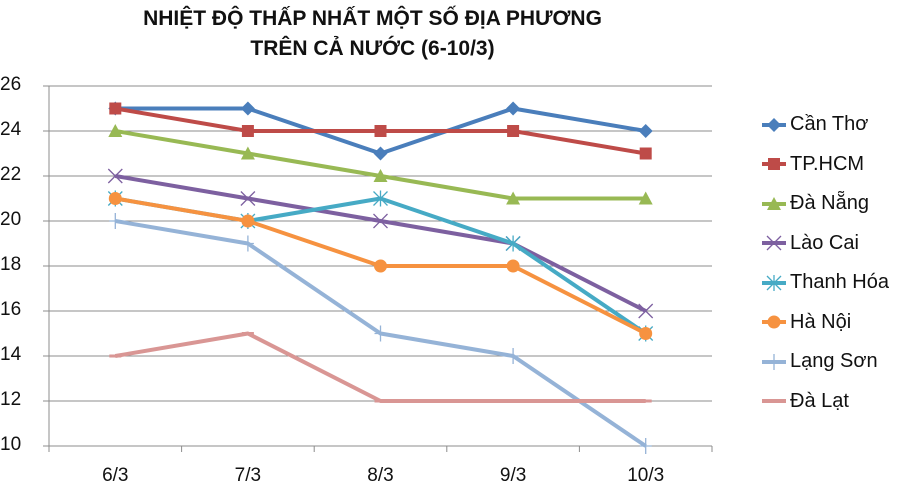 The height and width of the screenshot is (491, 915). Describe the element at coordinates (819, 400) in the screenshot. I see `legend-label: Đà Lạt` at that location.